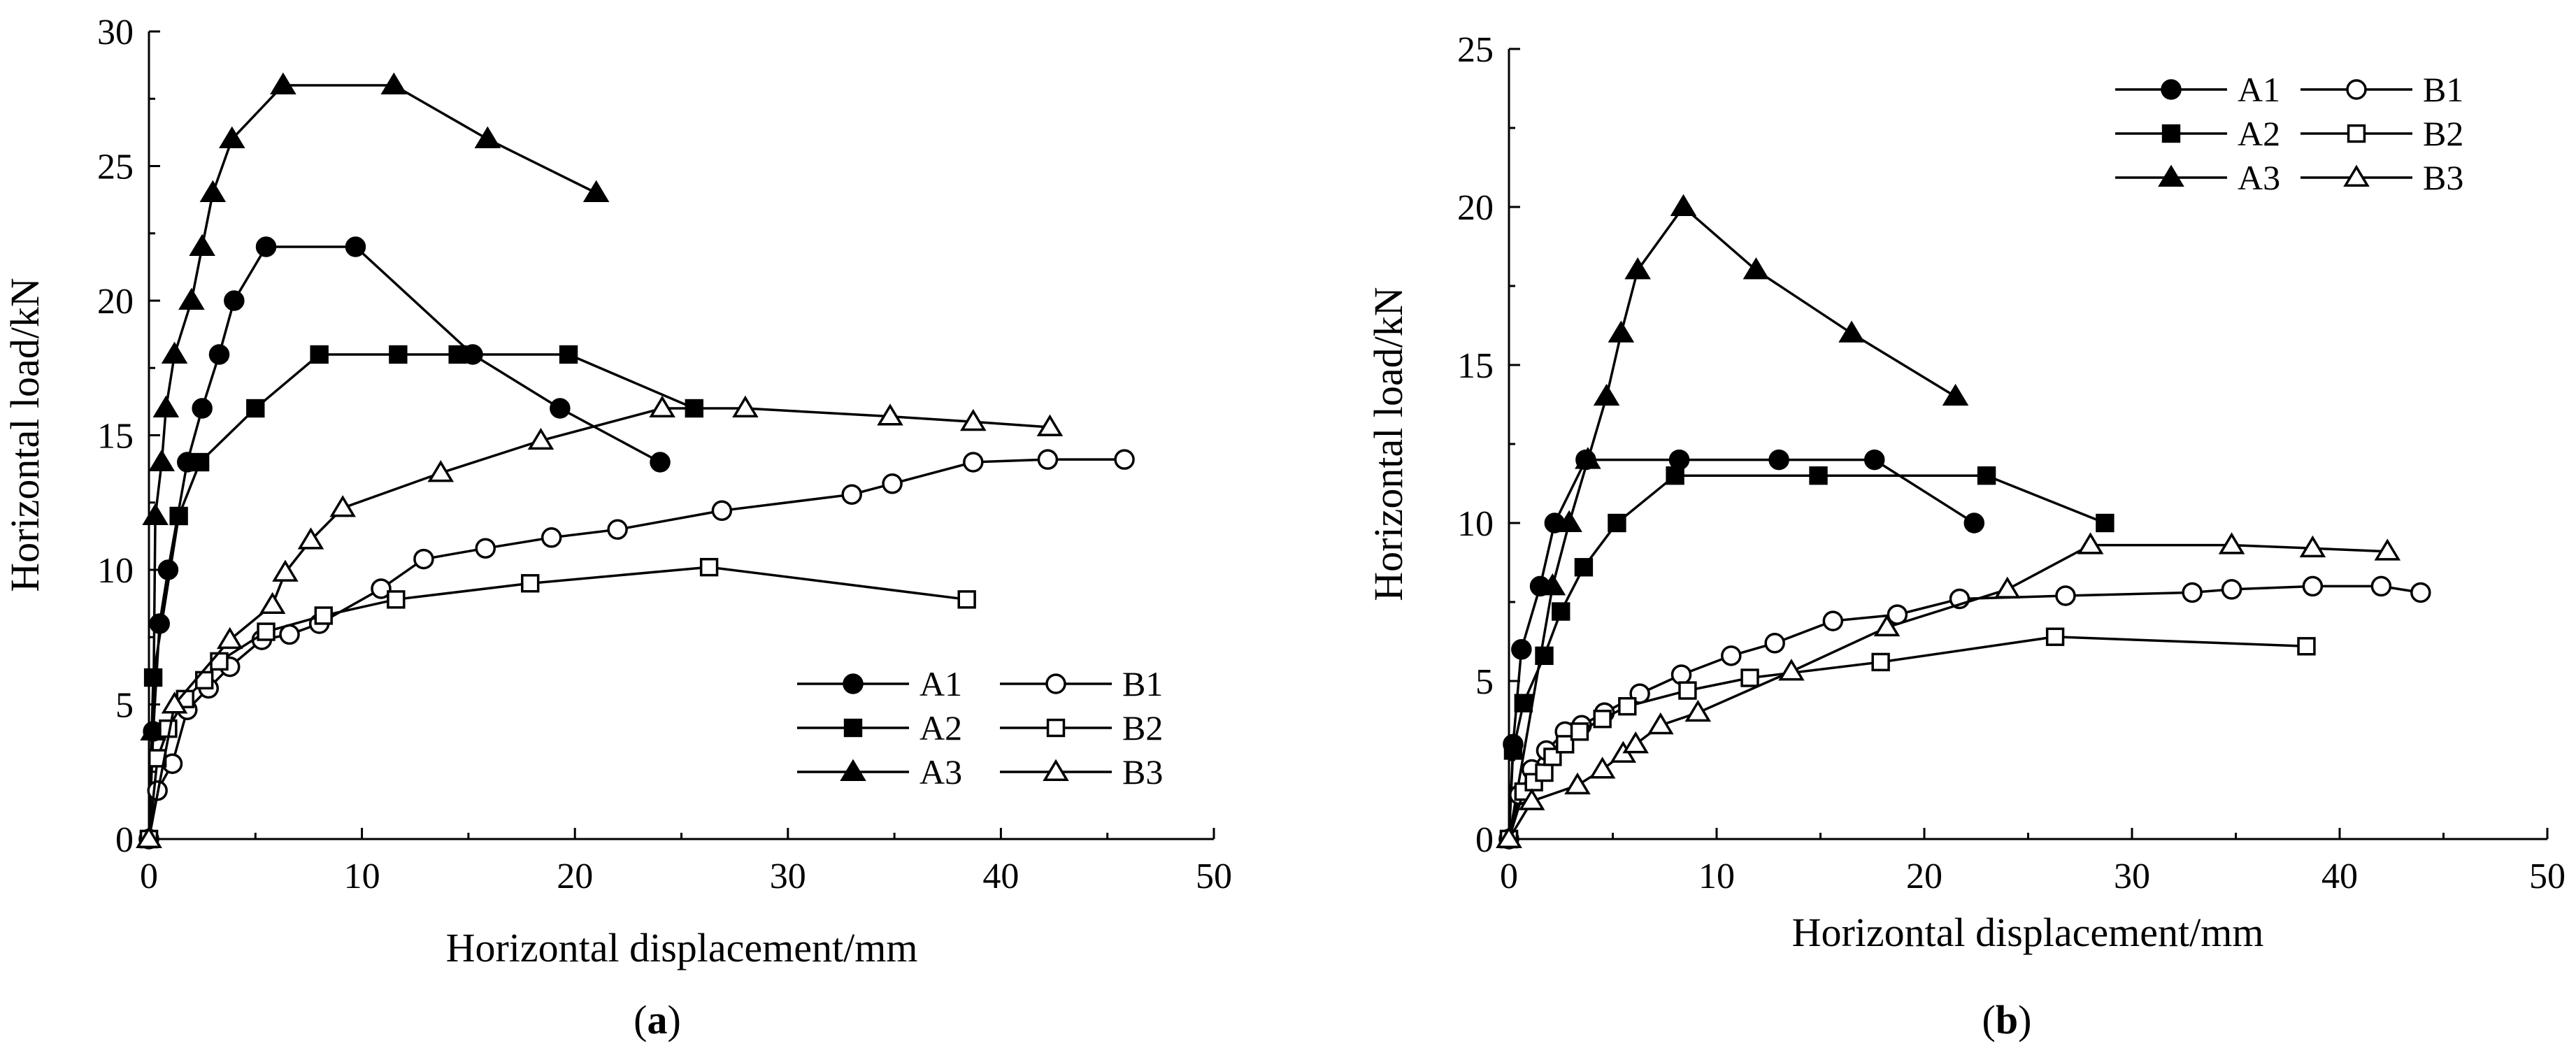 This screenshot has width=2576, height=1053. What do you see at coordinates (1475, 208) in the screenshot?
I see `y-tick-label: 20` at bounding box center [1475, 208].